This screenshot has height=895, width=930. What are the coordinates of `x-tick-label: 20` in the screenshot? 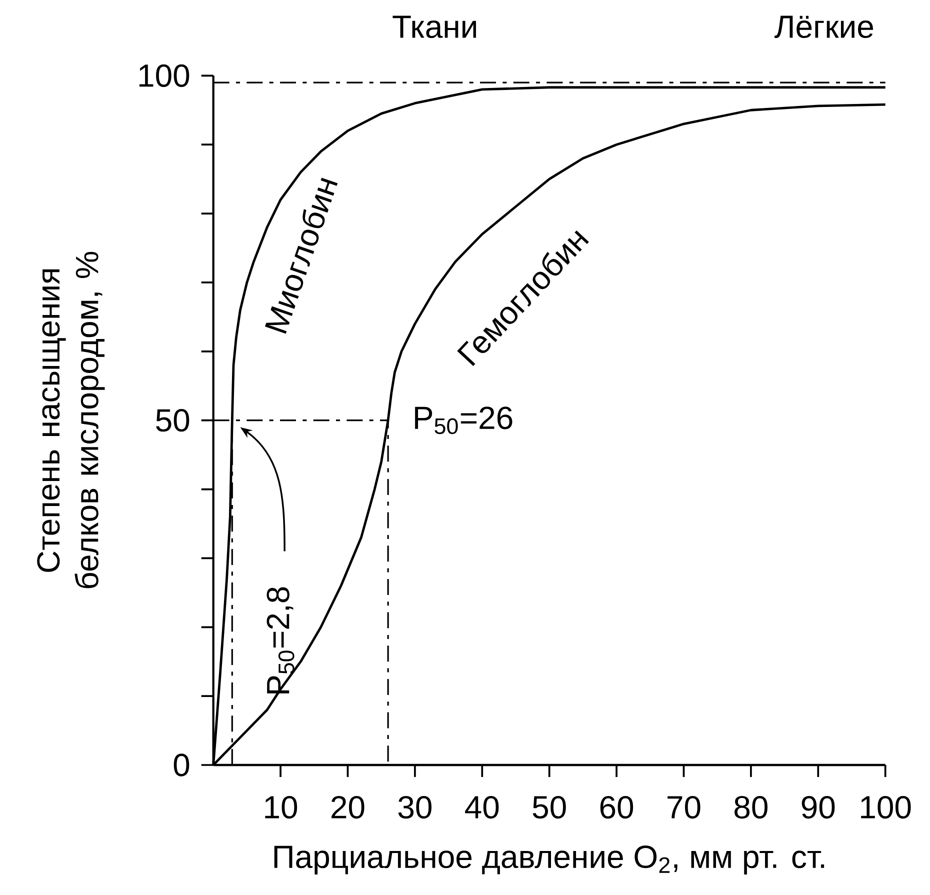 It's located at (348, 807).